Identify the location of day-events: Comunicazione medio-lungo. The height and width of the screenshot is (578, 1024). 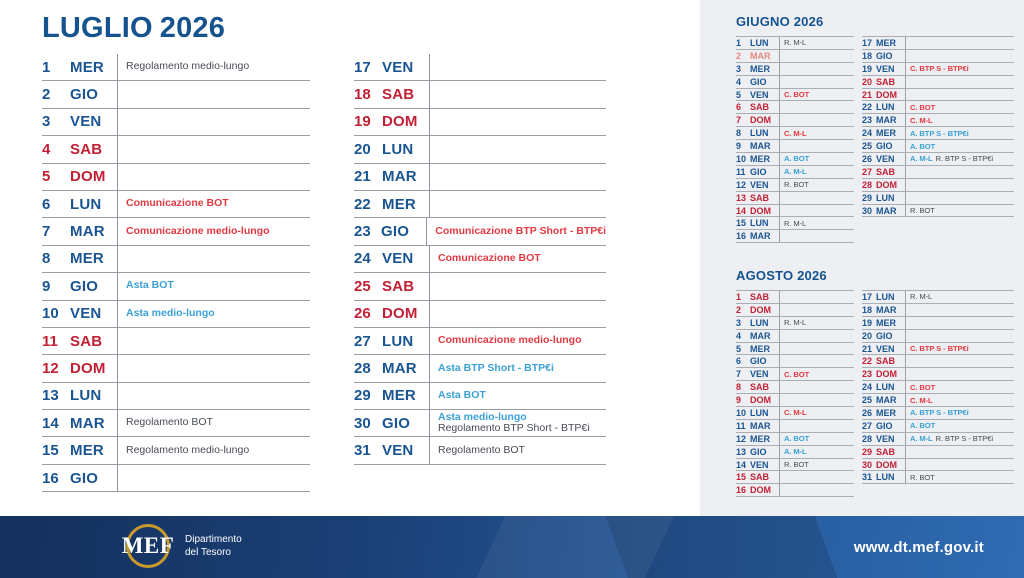
(517, 341).